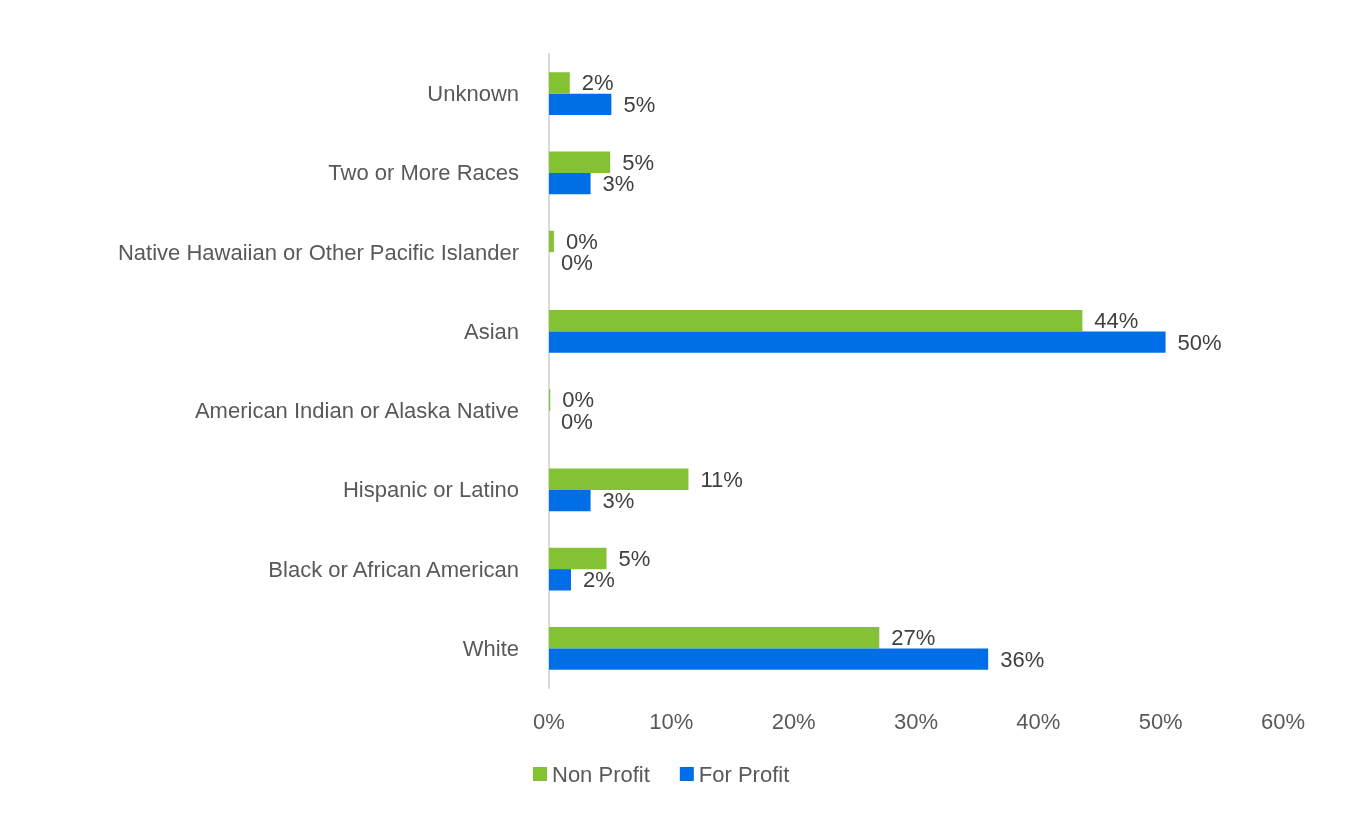 This screenshot has width=1347, height=816. I want to click on legend-label: Non Profit, so click(601, 774).